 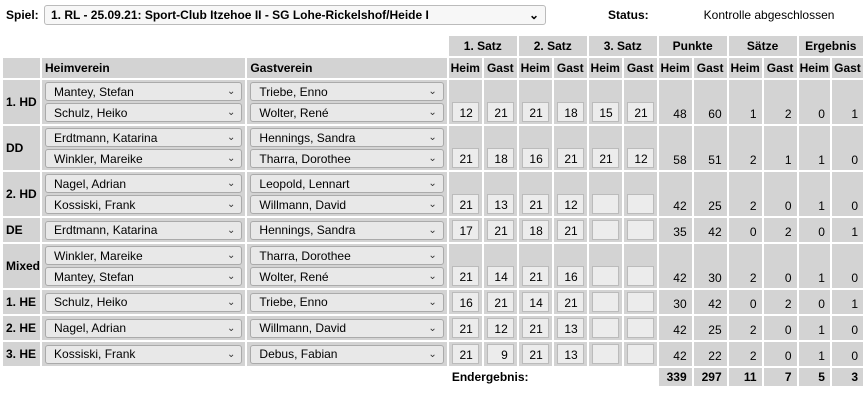 What do you see at coordinates (622, 46) in the screenshot?
I see `group-header: 3. Satz` at bounding box center [622, 46].